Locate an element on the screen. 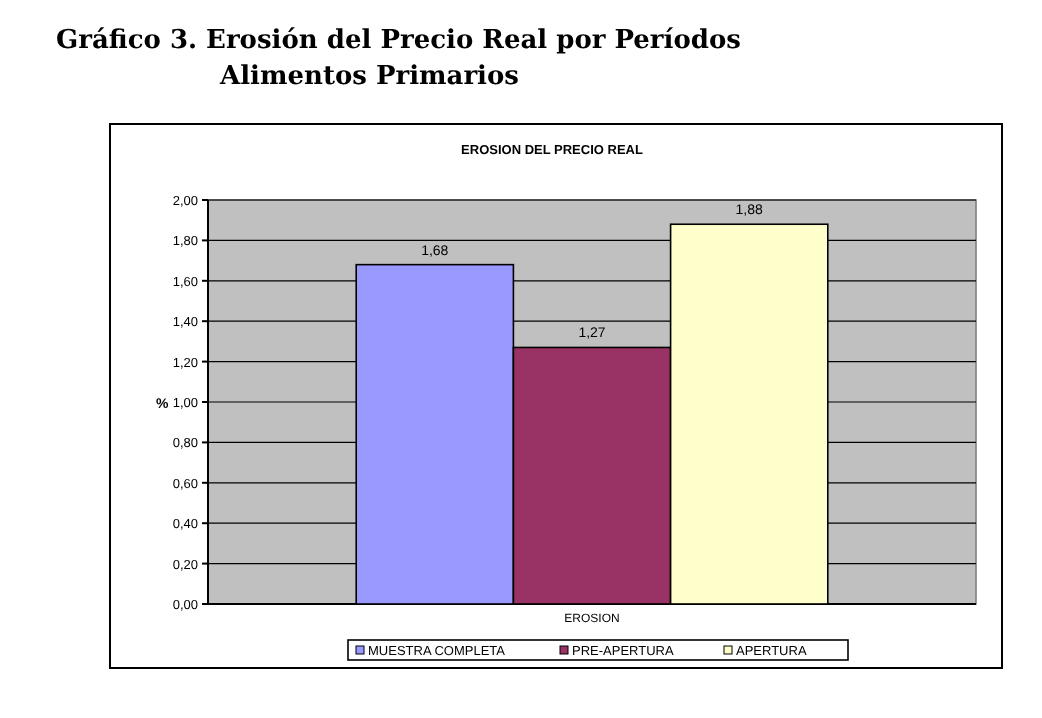 This screenshot has height=718, width=1042. chart-title: Gráfico 3. Erosión del Precio Real por Períodos is located at coordinates (398, 41).